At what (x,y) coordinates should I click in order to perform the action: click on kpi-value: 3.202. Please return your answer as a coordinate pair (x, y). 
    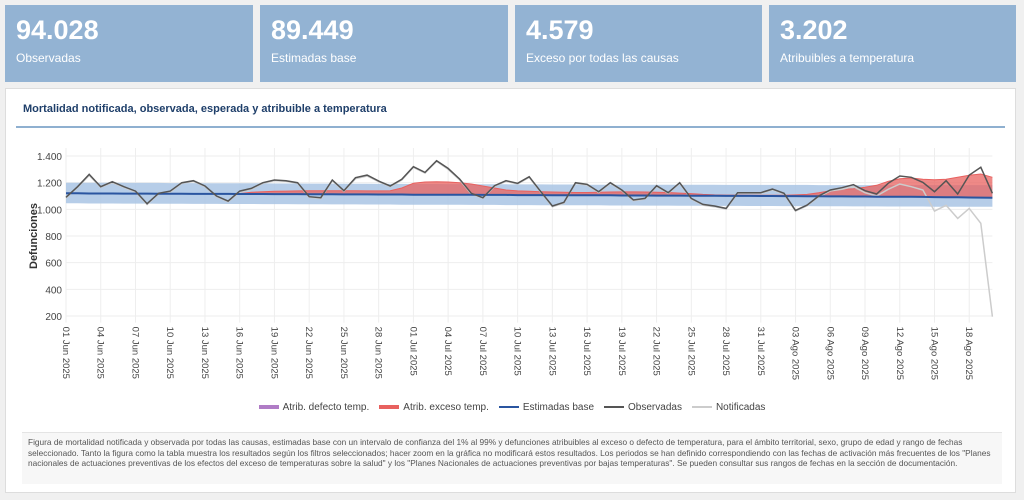
    Looking at the image, I should click on (814, 30).